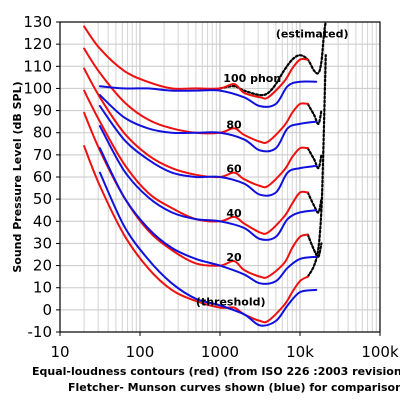 This screenshot has height=400, width=400. I want to click on curve-annotation: 100 phon, so click(252, 78).